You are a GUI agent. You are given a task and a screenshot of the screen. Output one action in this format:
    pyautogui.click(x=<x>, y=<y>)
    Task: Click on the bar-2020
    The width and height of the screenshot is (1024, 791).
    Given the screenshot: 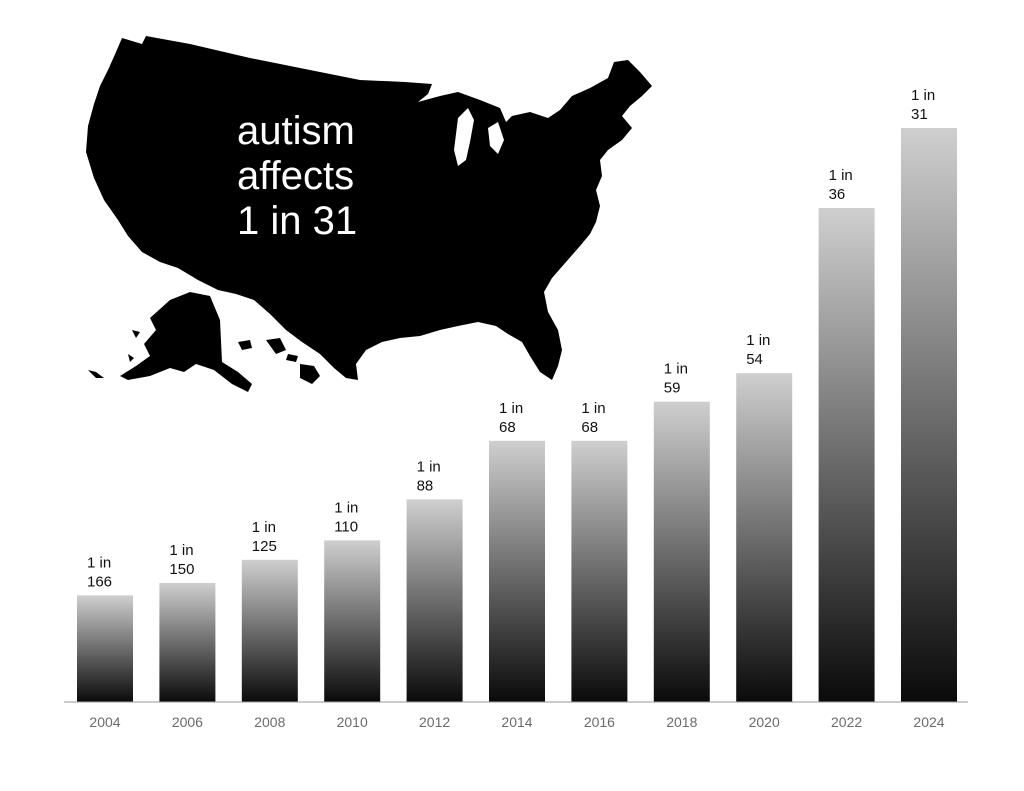 What is the action you would take?
    pyautogui.click(x=764, y=537)
    